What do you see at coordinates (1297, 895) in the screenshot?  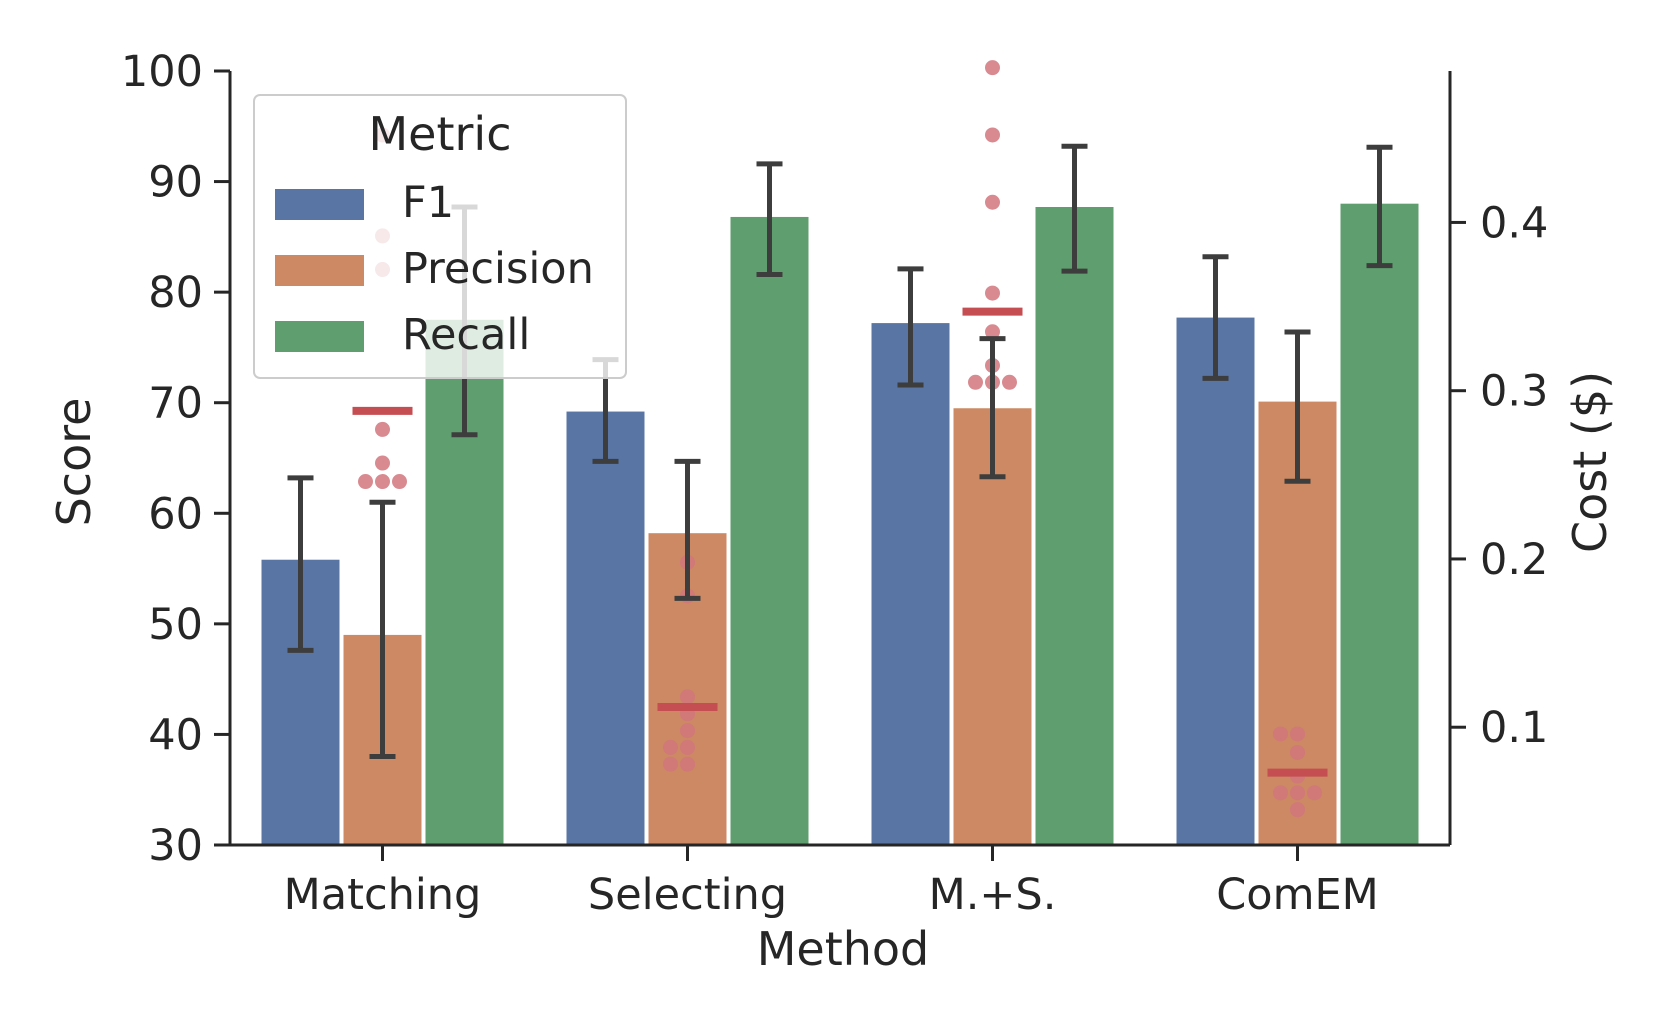 I see `x-tick-label-comem: ComEM` at bounding box center [1297, 895].